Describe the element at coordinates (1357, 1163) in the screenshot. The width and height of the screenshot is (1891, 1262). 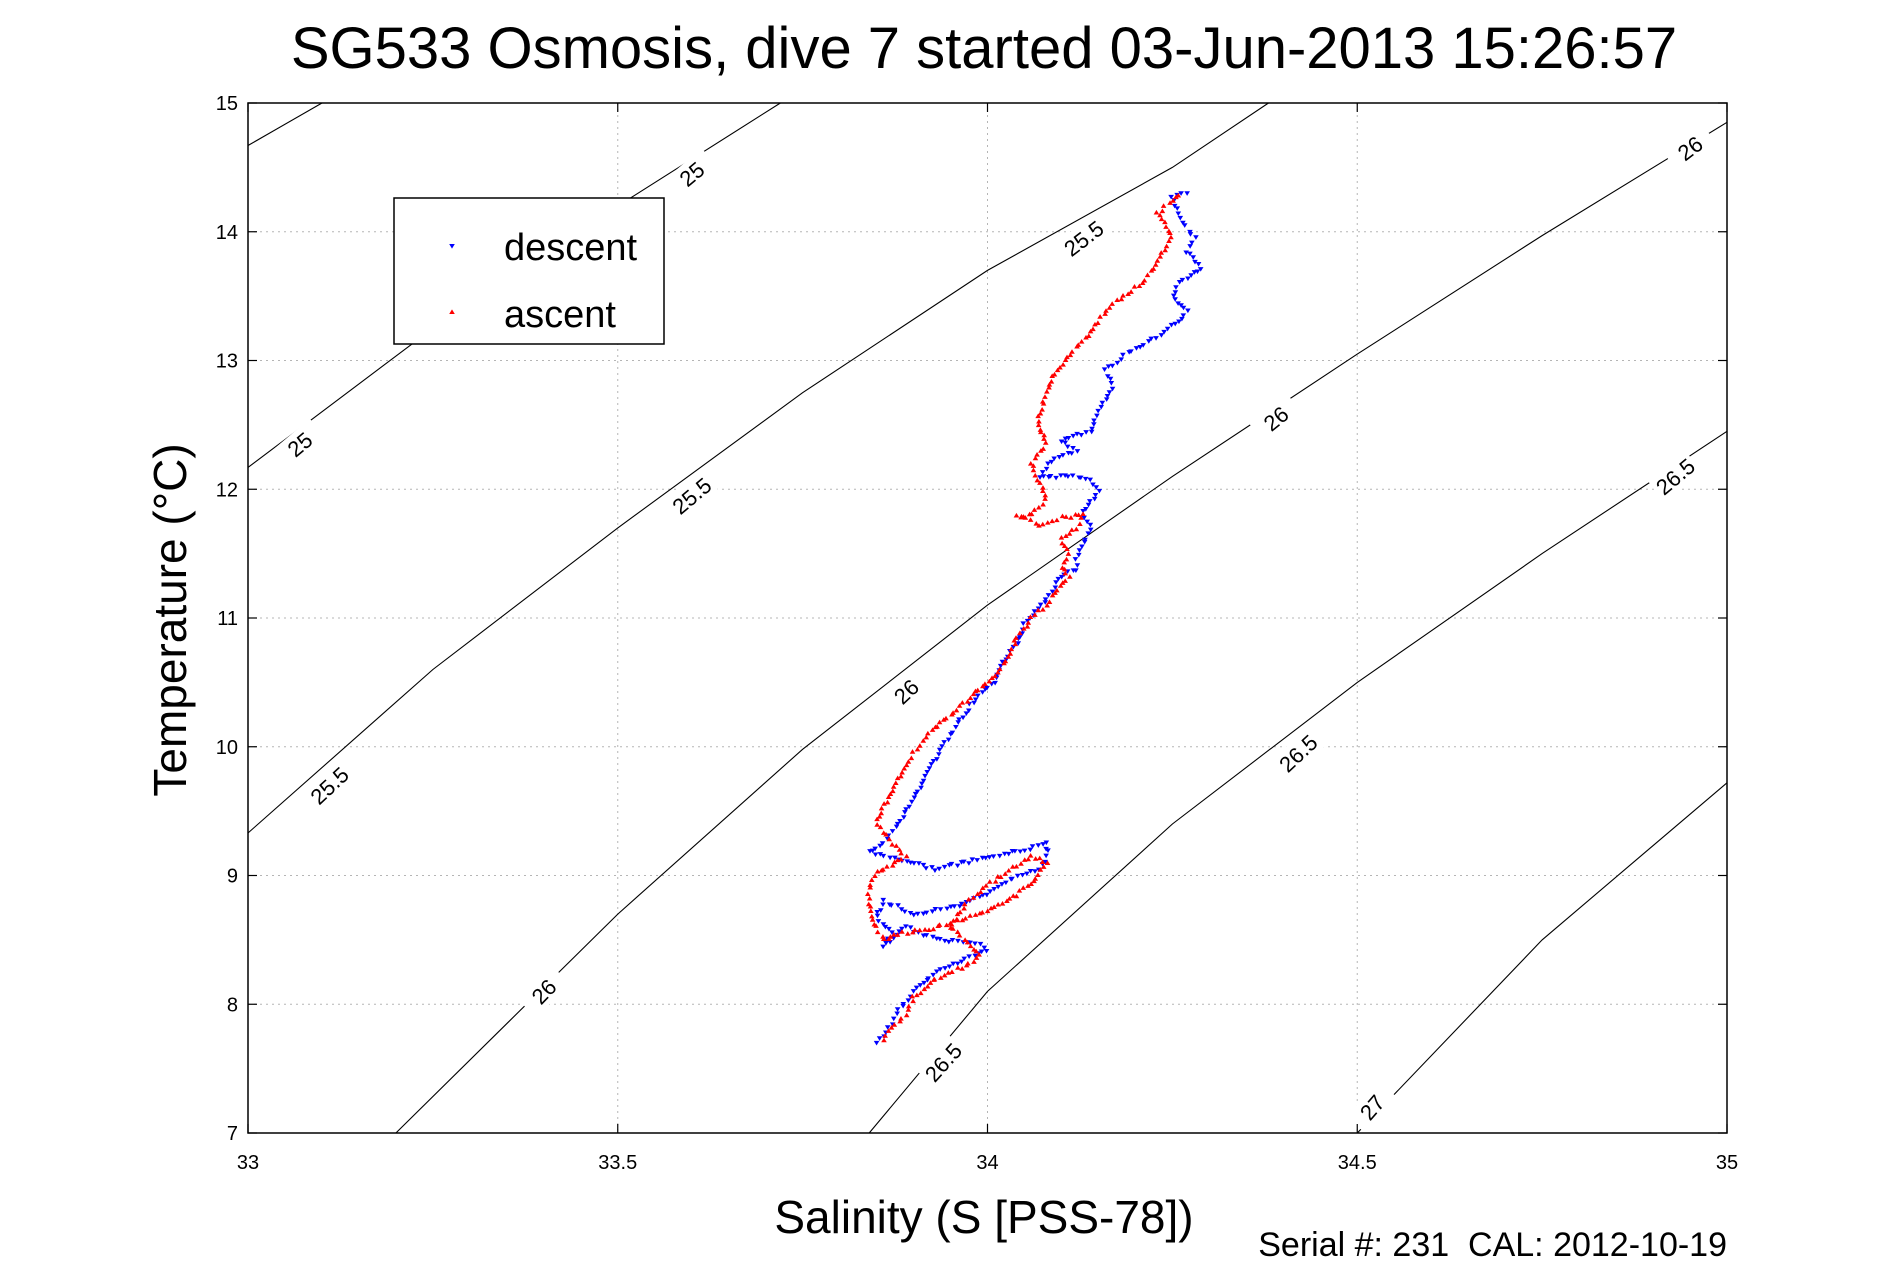
I see `x-tick-label: 34.5` at that location.